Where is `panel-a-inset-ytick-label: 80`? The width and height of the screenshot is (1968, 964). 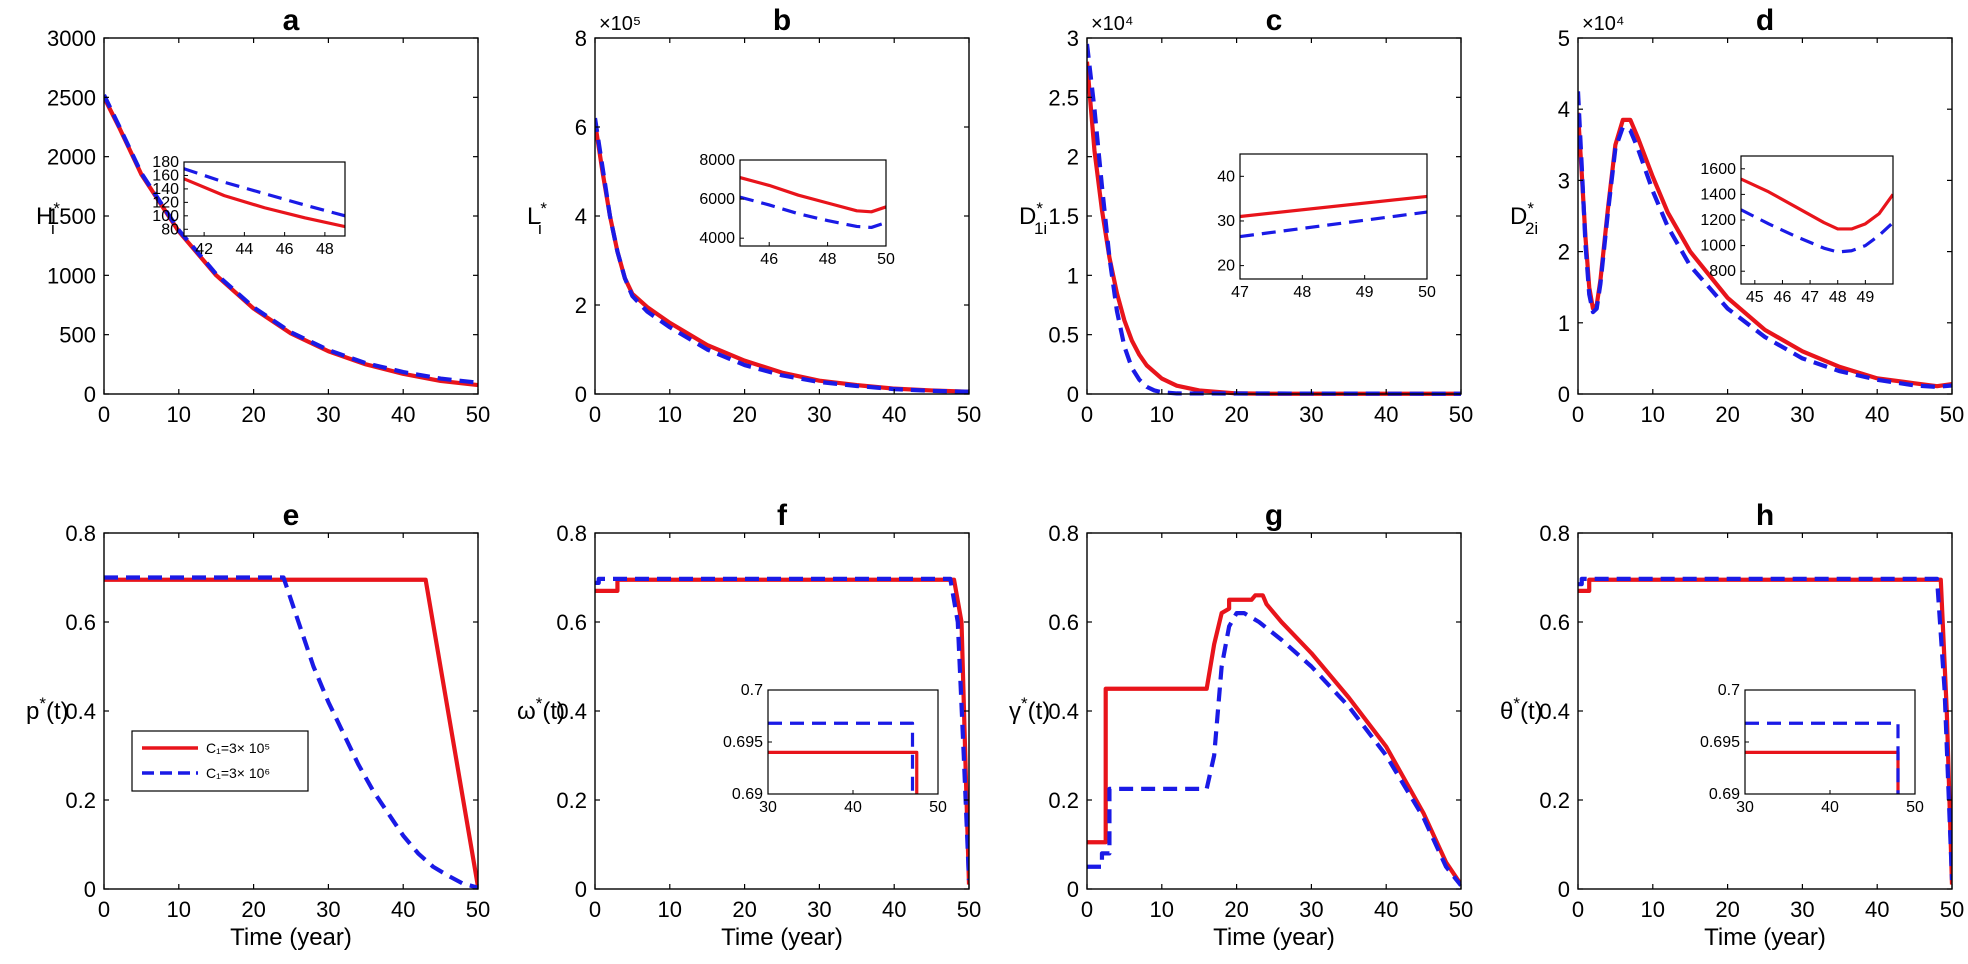 panel-a-inset-ytick-label: 80 is located at coordinates (170, 229).